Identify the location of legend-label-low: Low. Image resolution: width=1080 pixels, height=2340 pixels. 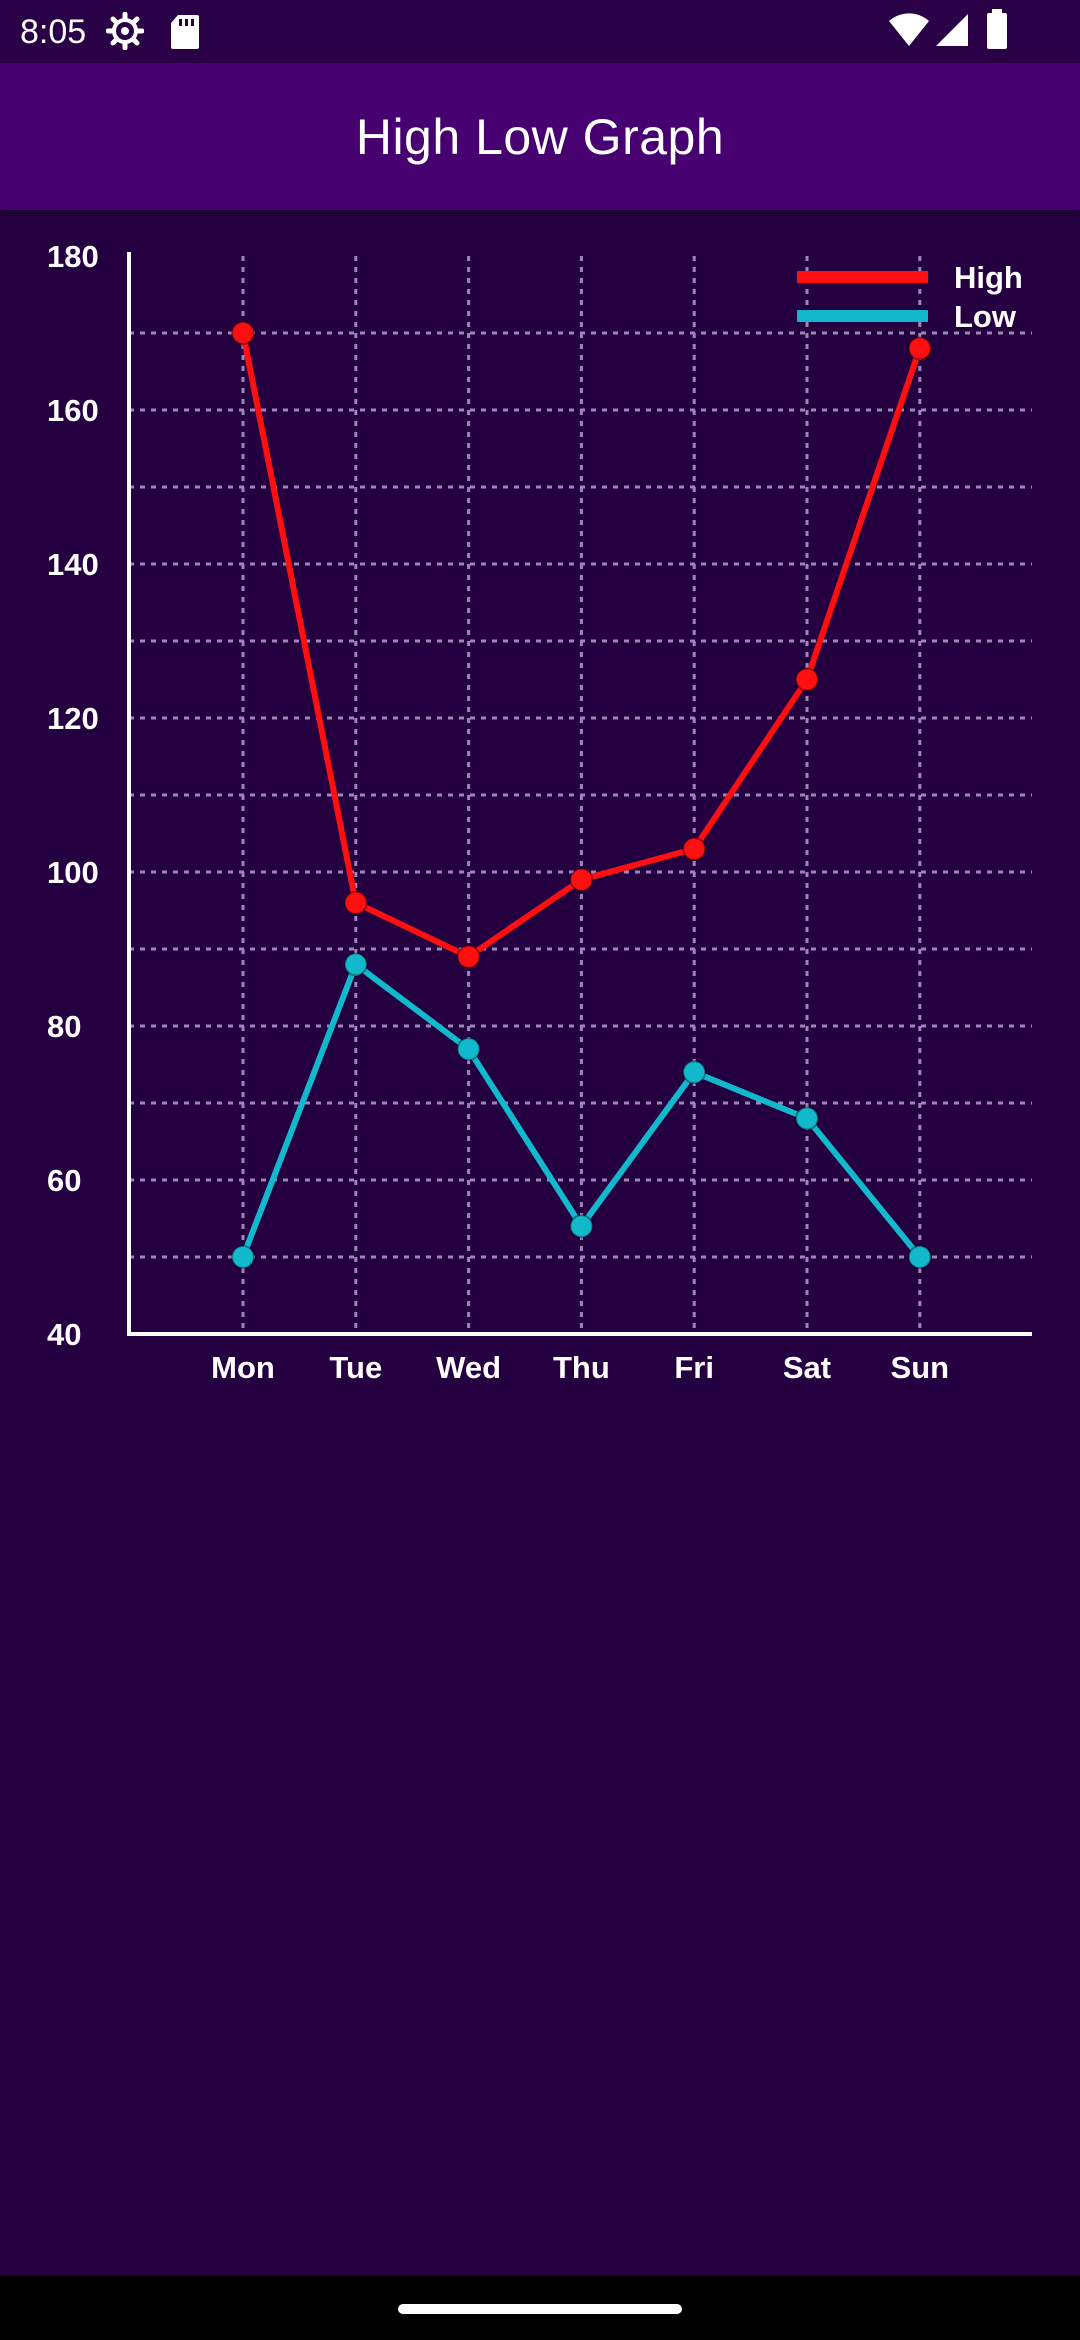
(985, 316).